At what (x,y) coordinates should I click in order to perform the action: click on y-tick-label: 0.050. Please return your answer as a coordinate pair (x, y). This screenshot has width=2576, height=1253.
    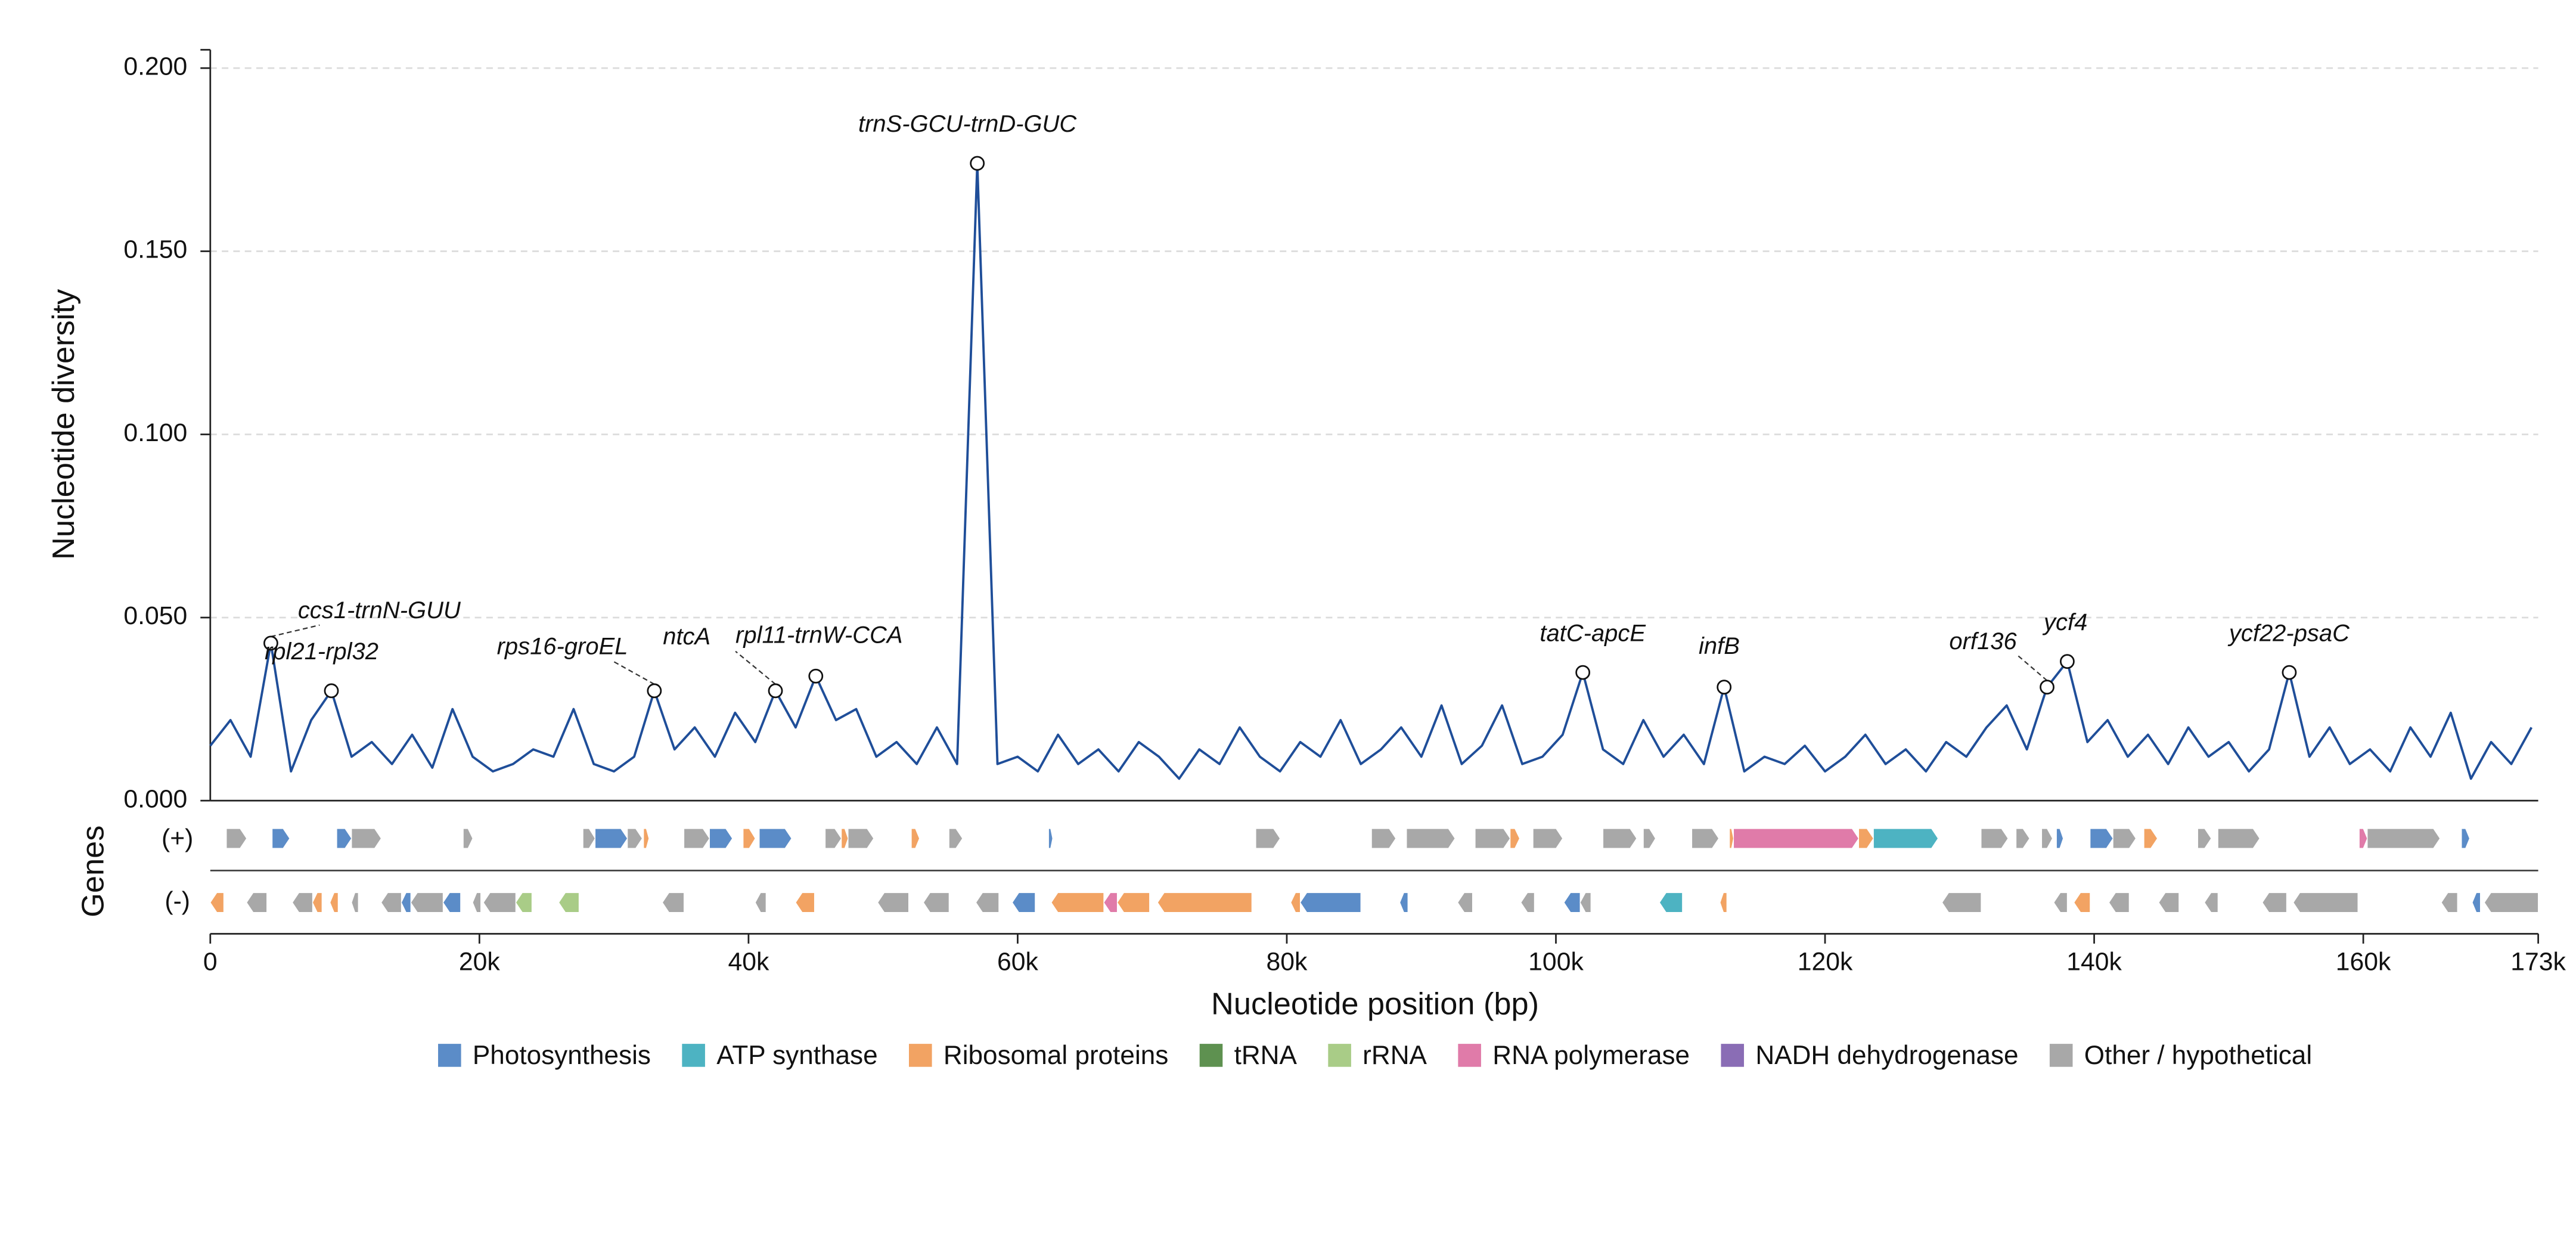
    Looking at the image, I should click on (155, 615).